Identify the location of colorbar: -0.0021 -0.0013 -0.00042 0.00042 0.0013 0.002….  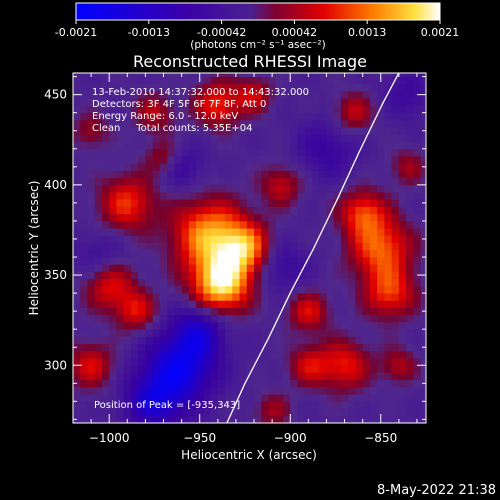
(257, 26).